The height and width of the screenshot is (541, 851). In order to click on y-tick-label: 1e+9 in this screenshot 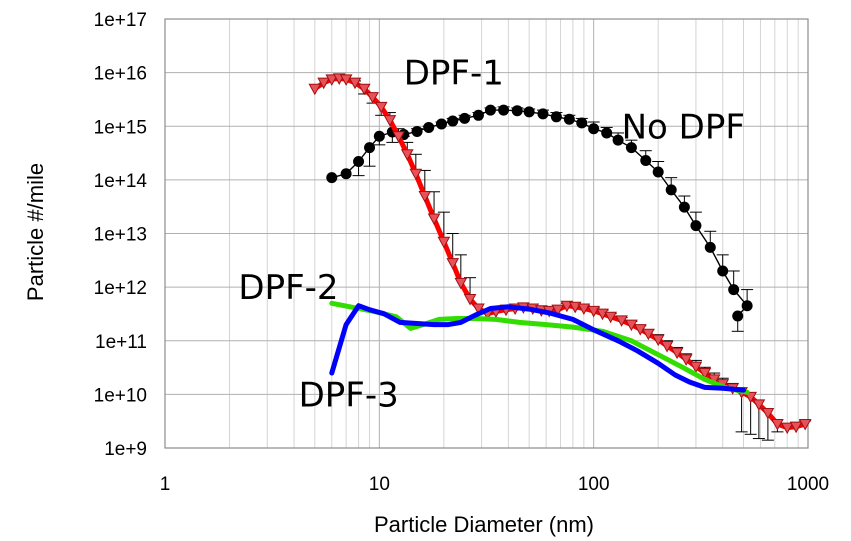, I will do `click(125, 449)`.